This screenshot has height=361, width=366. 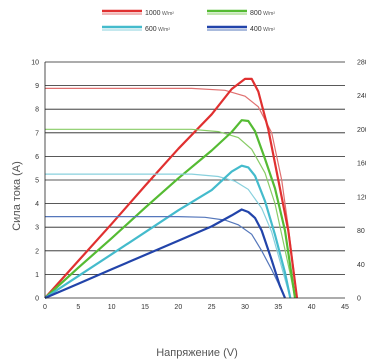 I want to click on y-tick-label-left: 4, so click(x=37, y=204).